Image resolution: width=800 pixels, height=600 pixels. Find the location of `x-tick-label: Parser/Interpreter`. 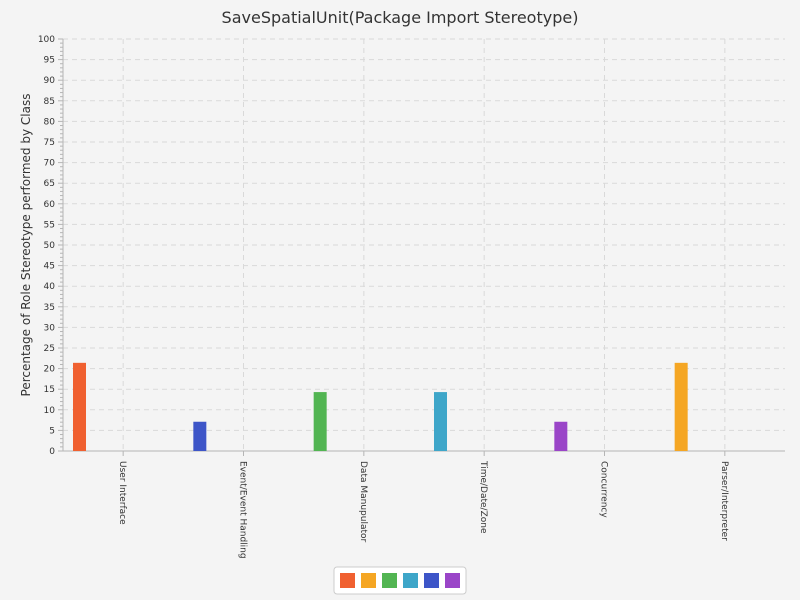

x-tick-label: Parser/Interpreter is located at coordinates (724, 501).